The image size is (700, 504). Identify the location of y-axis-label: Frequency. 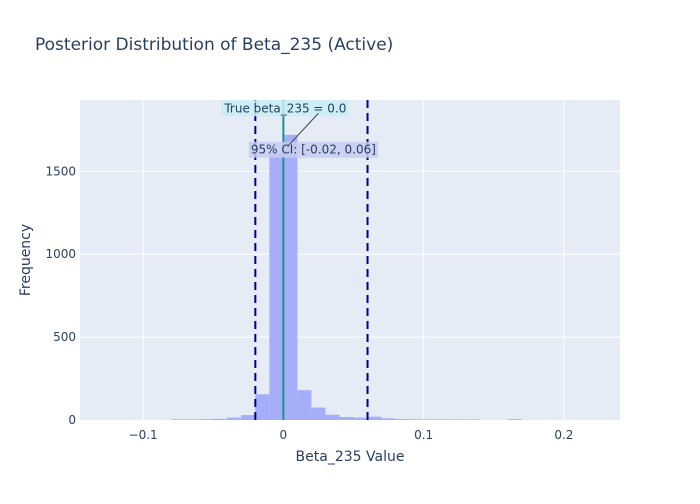
(26, 260).